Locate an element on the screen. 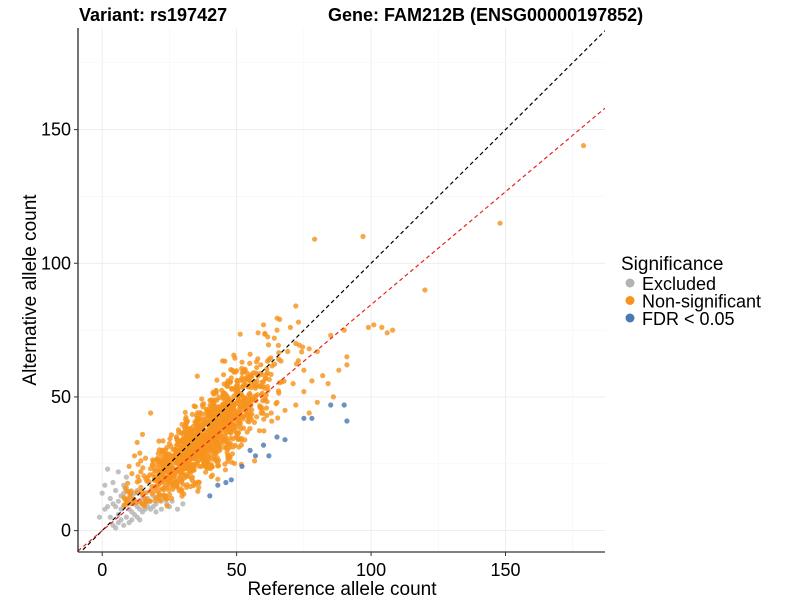  legend-title: Significance is located at coordinates (672, 264).